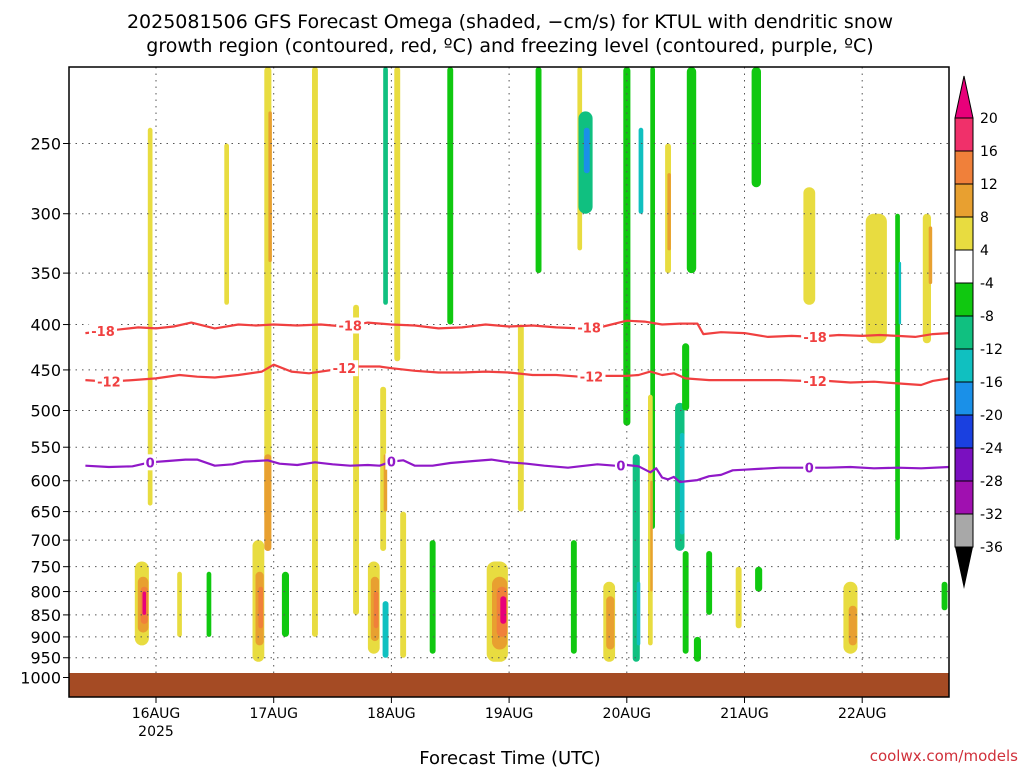 The width and height of the screenshot is (1024, 768). I want to click on colorbar-label: 4, so click(984, 251).